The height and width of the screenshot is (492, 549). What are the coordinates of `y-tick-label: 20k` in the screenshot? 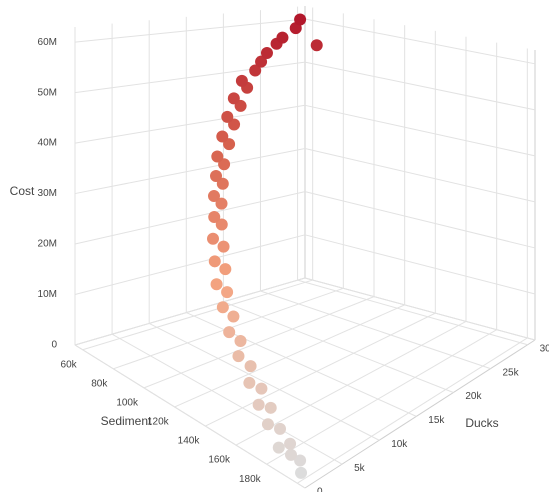 It's located at (473, 396).